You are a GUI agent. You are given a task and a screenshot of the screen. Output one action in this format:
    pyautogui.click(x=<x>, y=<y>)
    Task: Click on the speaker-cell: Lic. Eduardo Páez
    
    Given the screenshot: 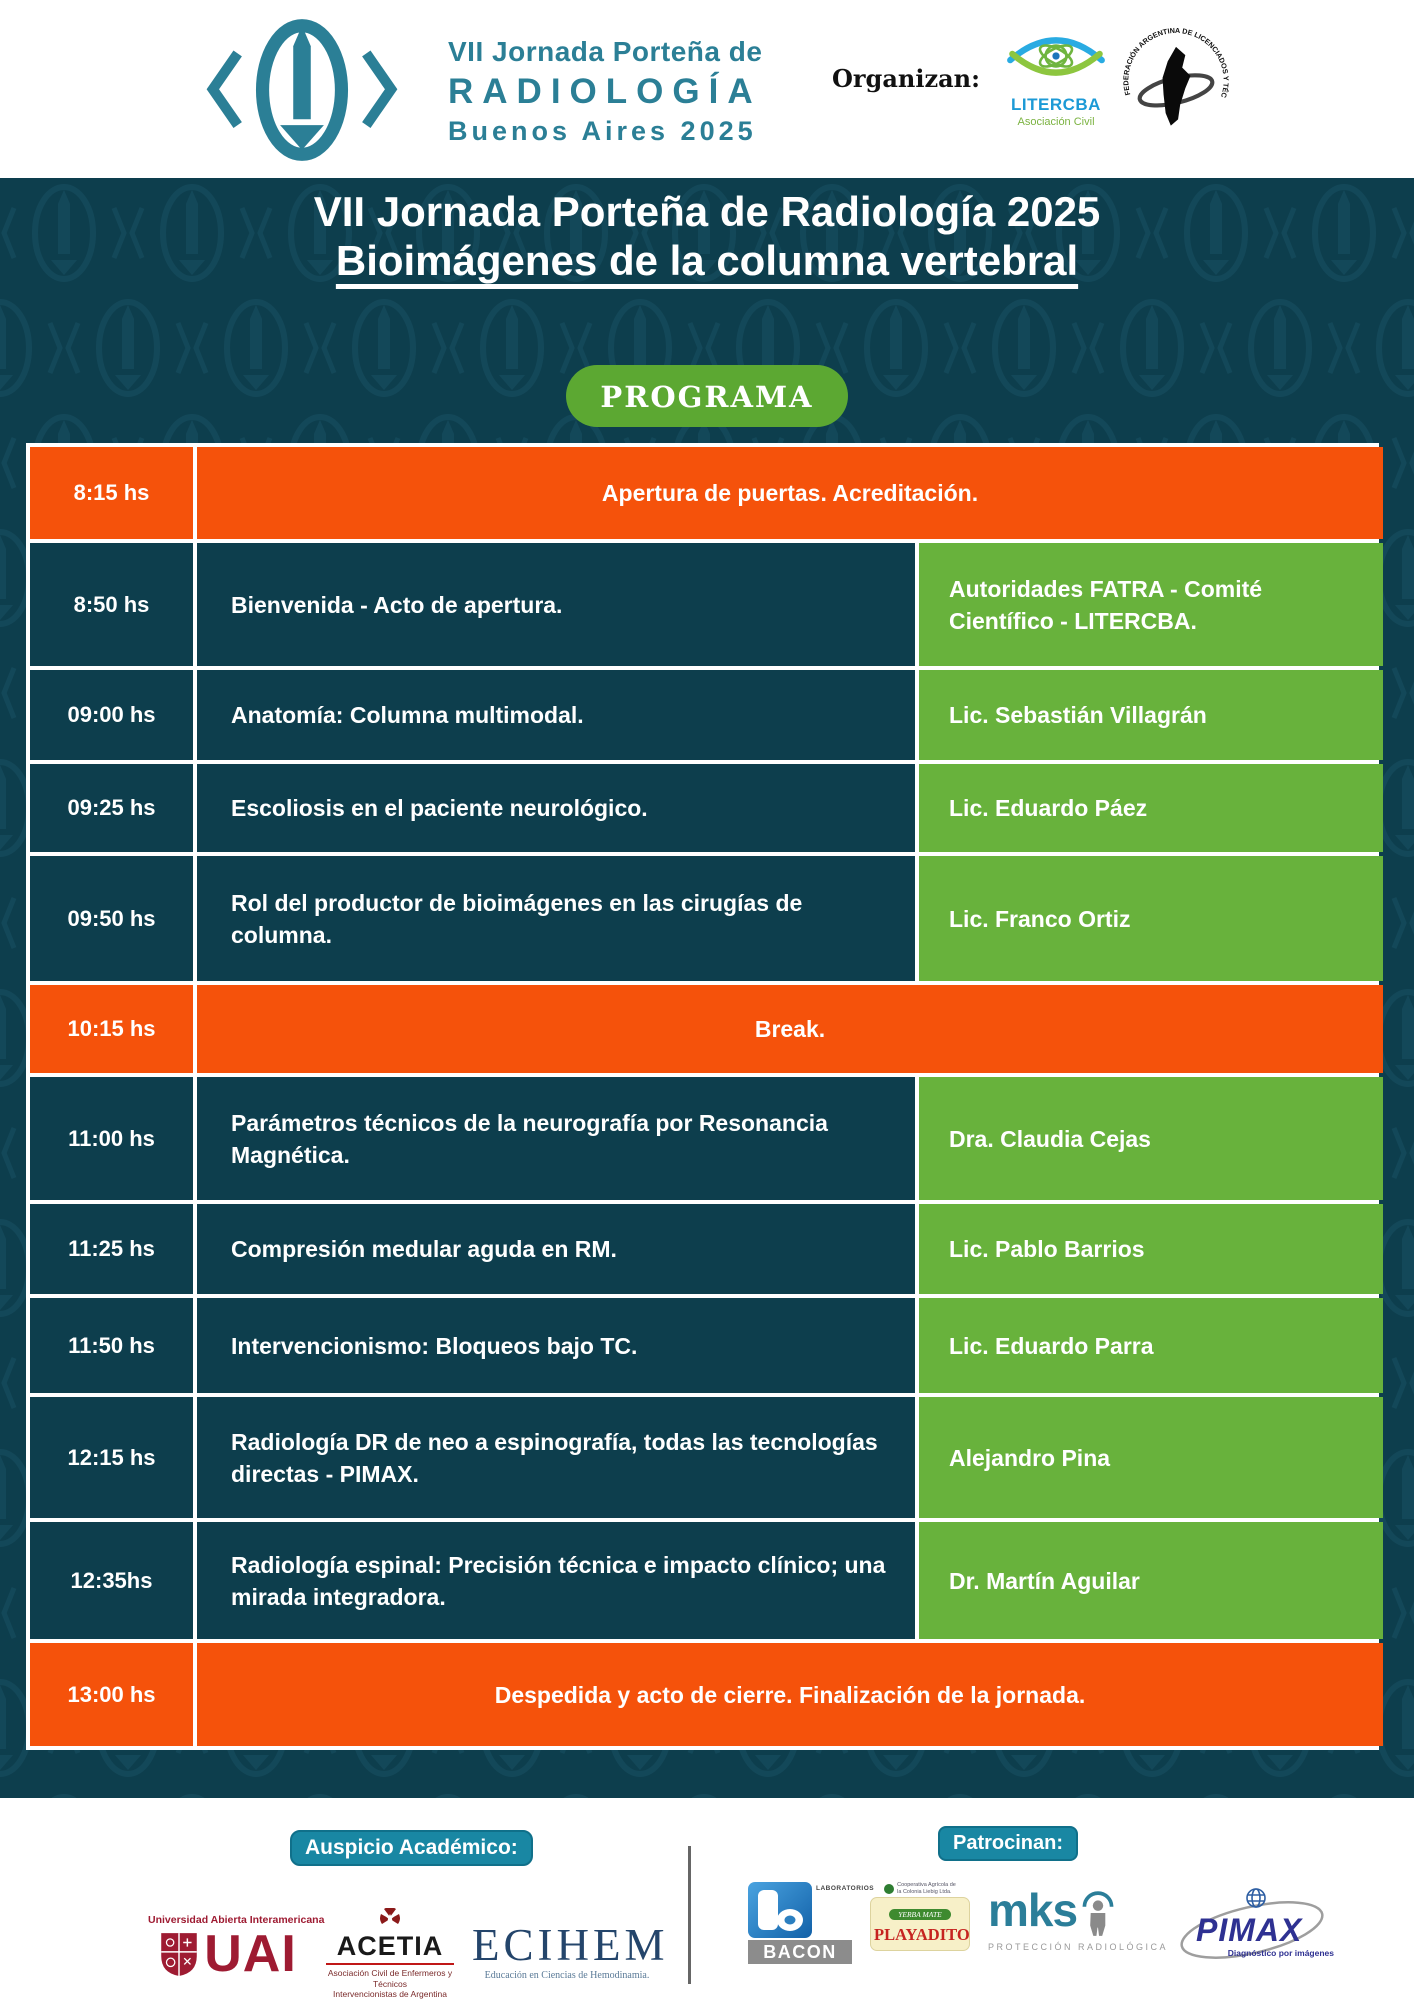 What is the action you would take?
    pyautogui.click(x=1151, y=808)
    